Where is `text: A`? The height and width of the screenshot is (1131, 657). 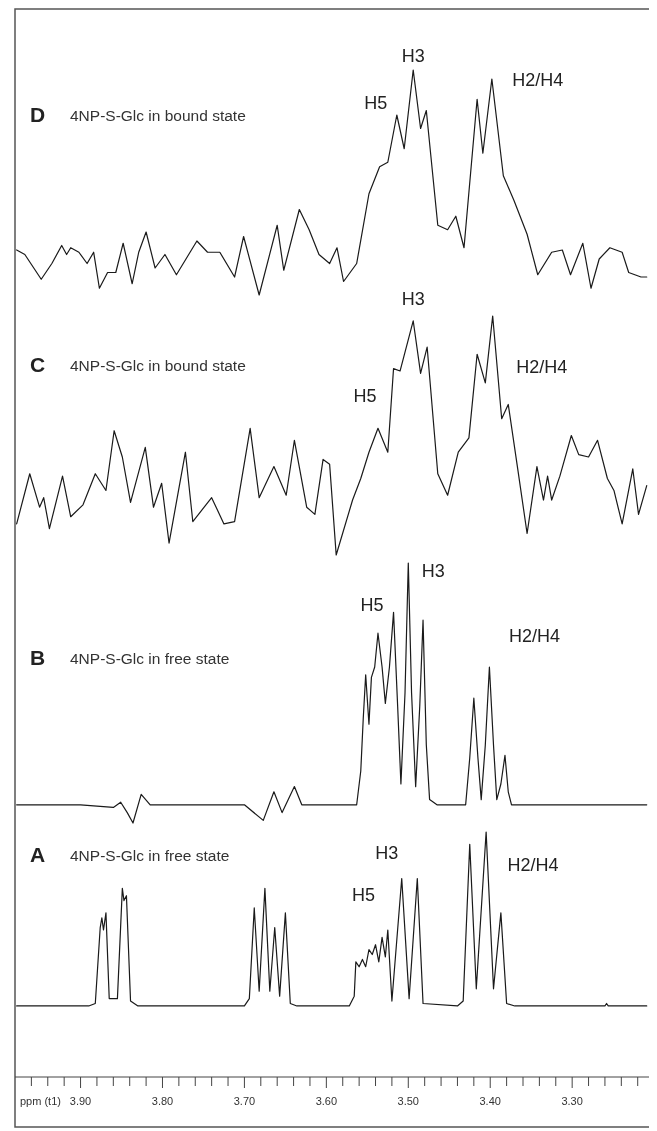
text: A is located at coordinates (38, 854).